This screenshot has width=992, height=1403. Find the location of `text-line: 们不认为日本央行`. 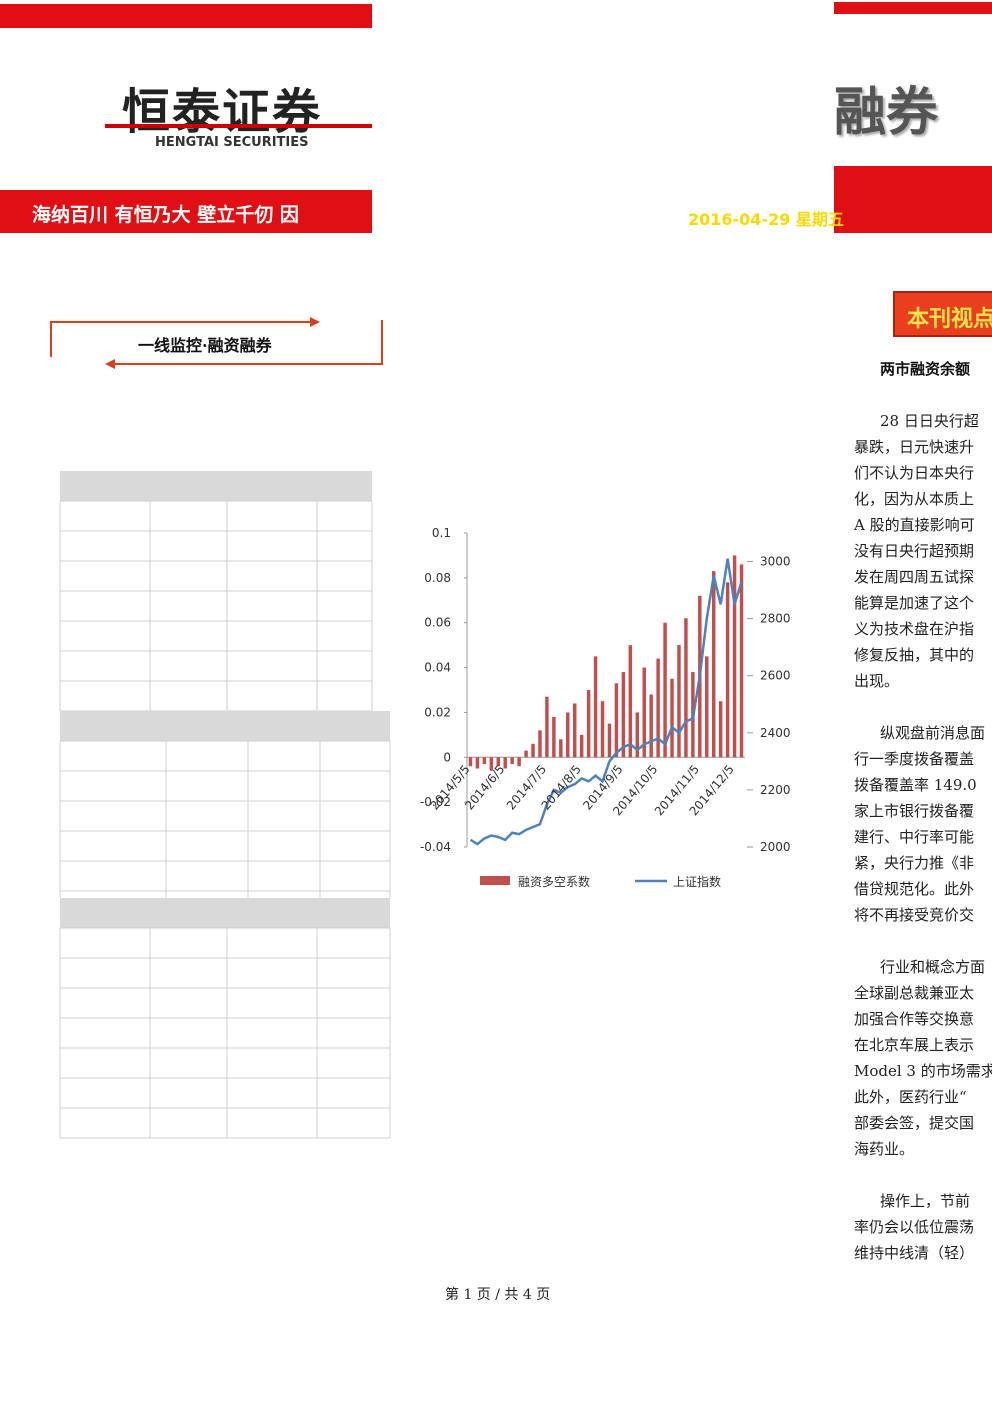

text-line: 们不认为日本央行 is located at coordinates (914, 473).